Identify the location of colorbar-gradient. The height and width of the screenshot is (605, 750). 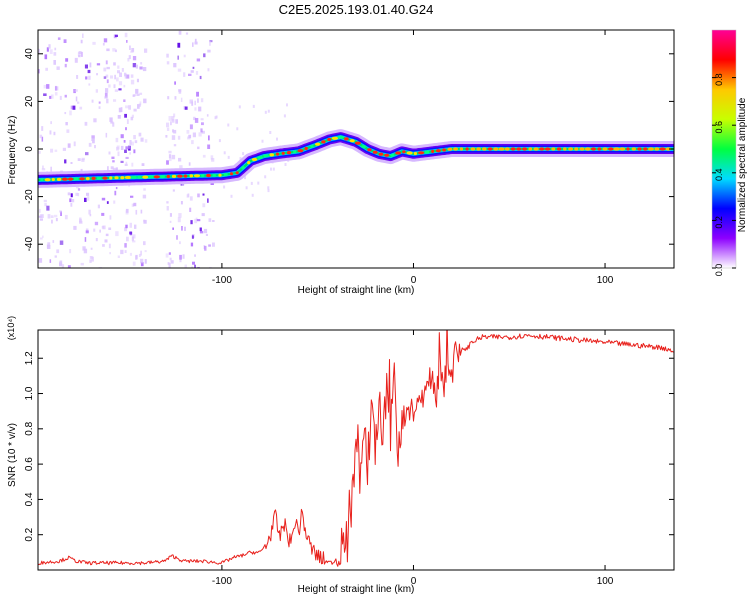
(724, 149).